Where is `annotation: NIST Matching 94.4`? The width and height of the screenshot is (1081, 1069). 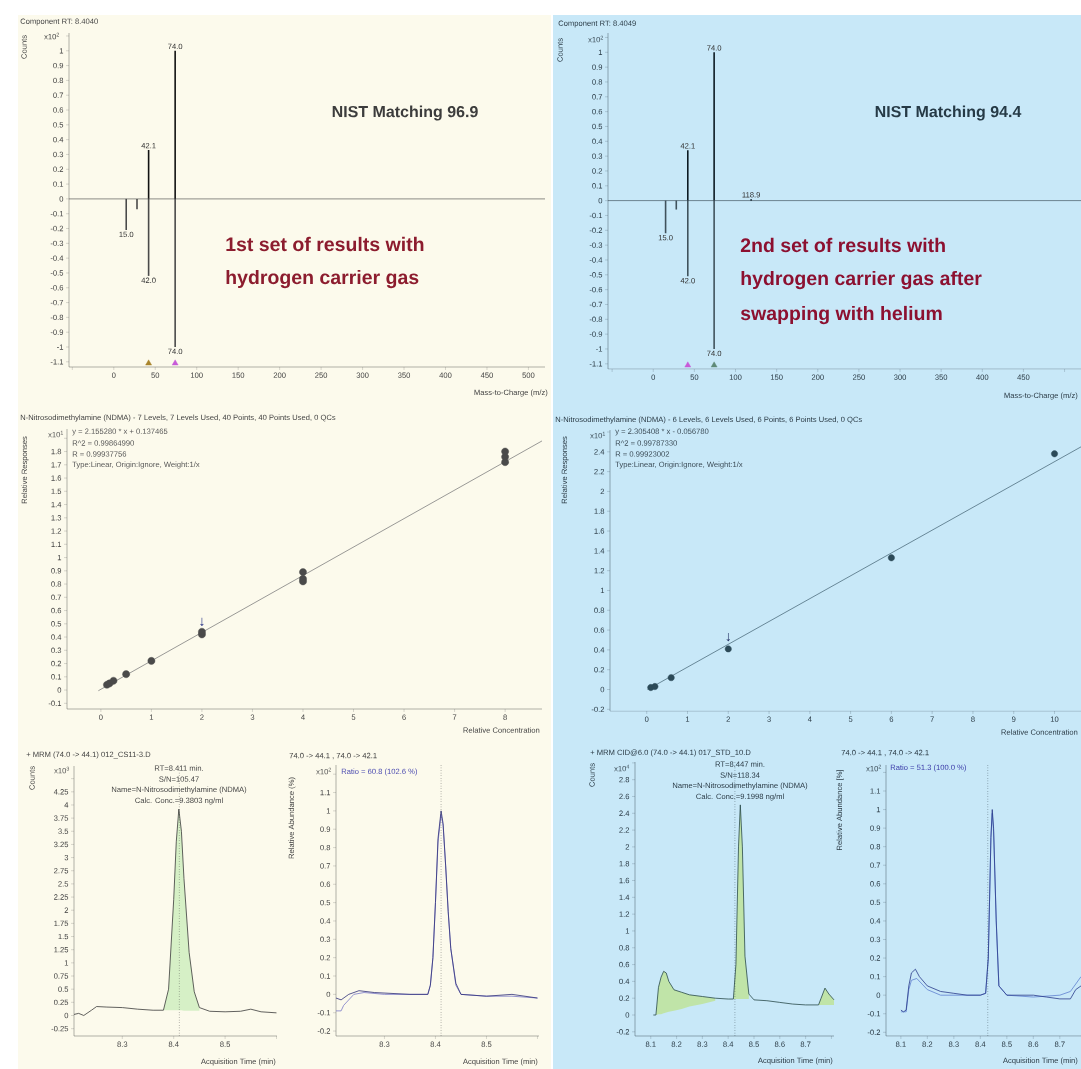
annotation: NIST Matching 94.4 is located at coordinates (948, 113).